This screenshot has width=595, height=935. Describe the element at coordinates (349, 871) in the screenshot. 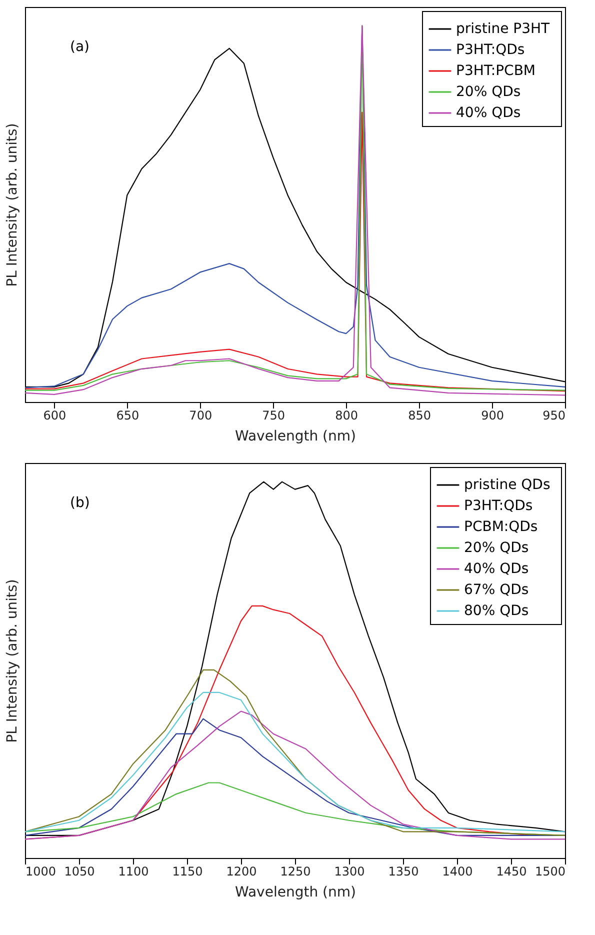

I see `x-tick-label: 1300` at that location.